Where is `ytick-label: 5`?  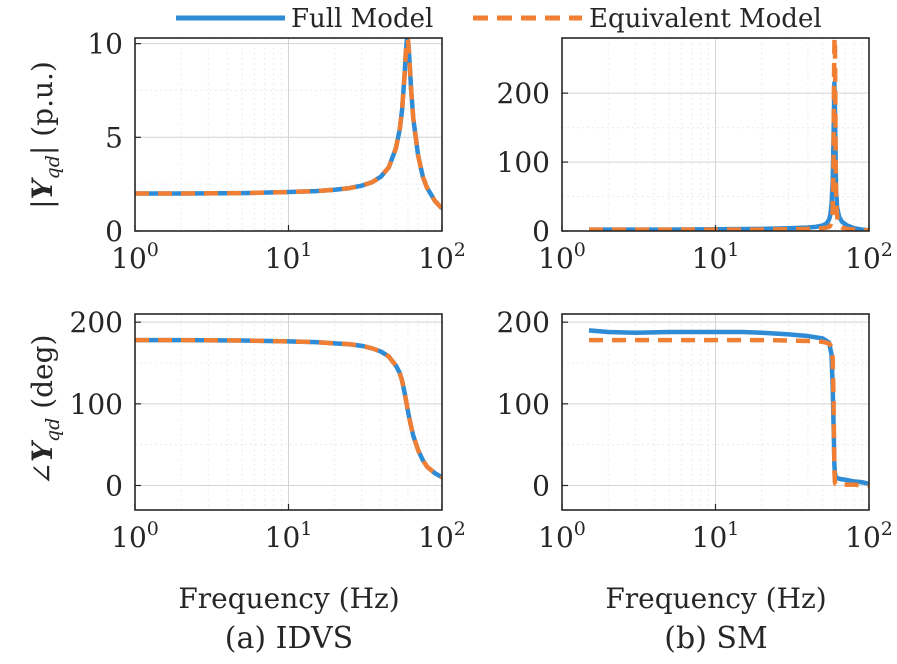 ytick-label: 5 is located at coordinates (114, 137).